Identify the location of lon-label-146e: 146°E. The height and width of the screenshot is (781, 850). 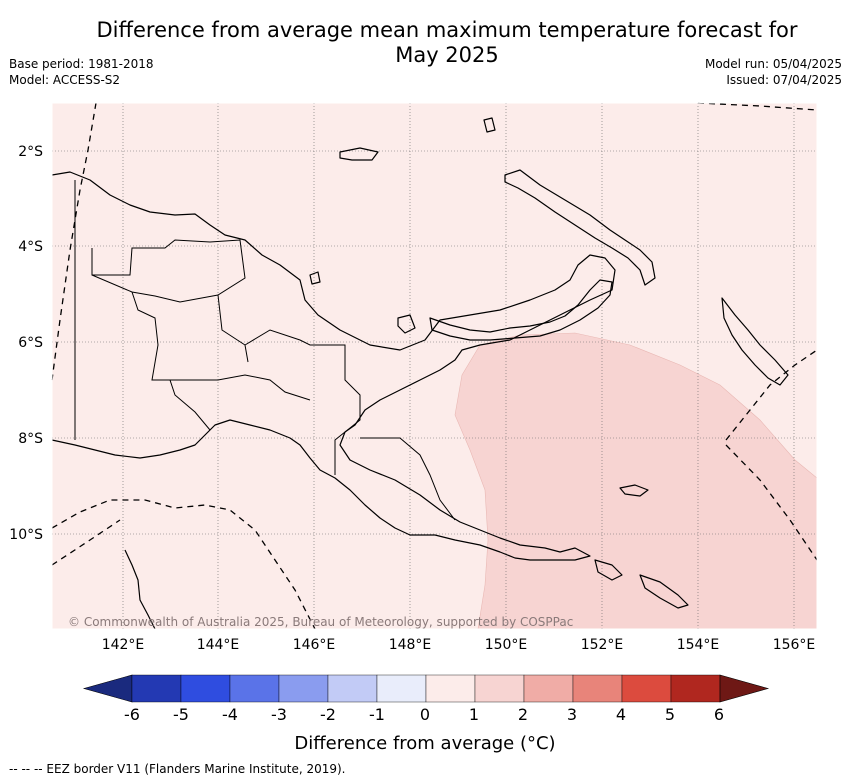
(314, 645).